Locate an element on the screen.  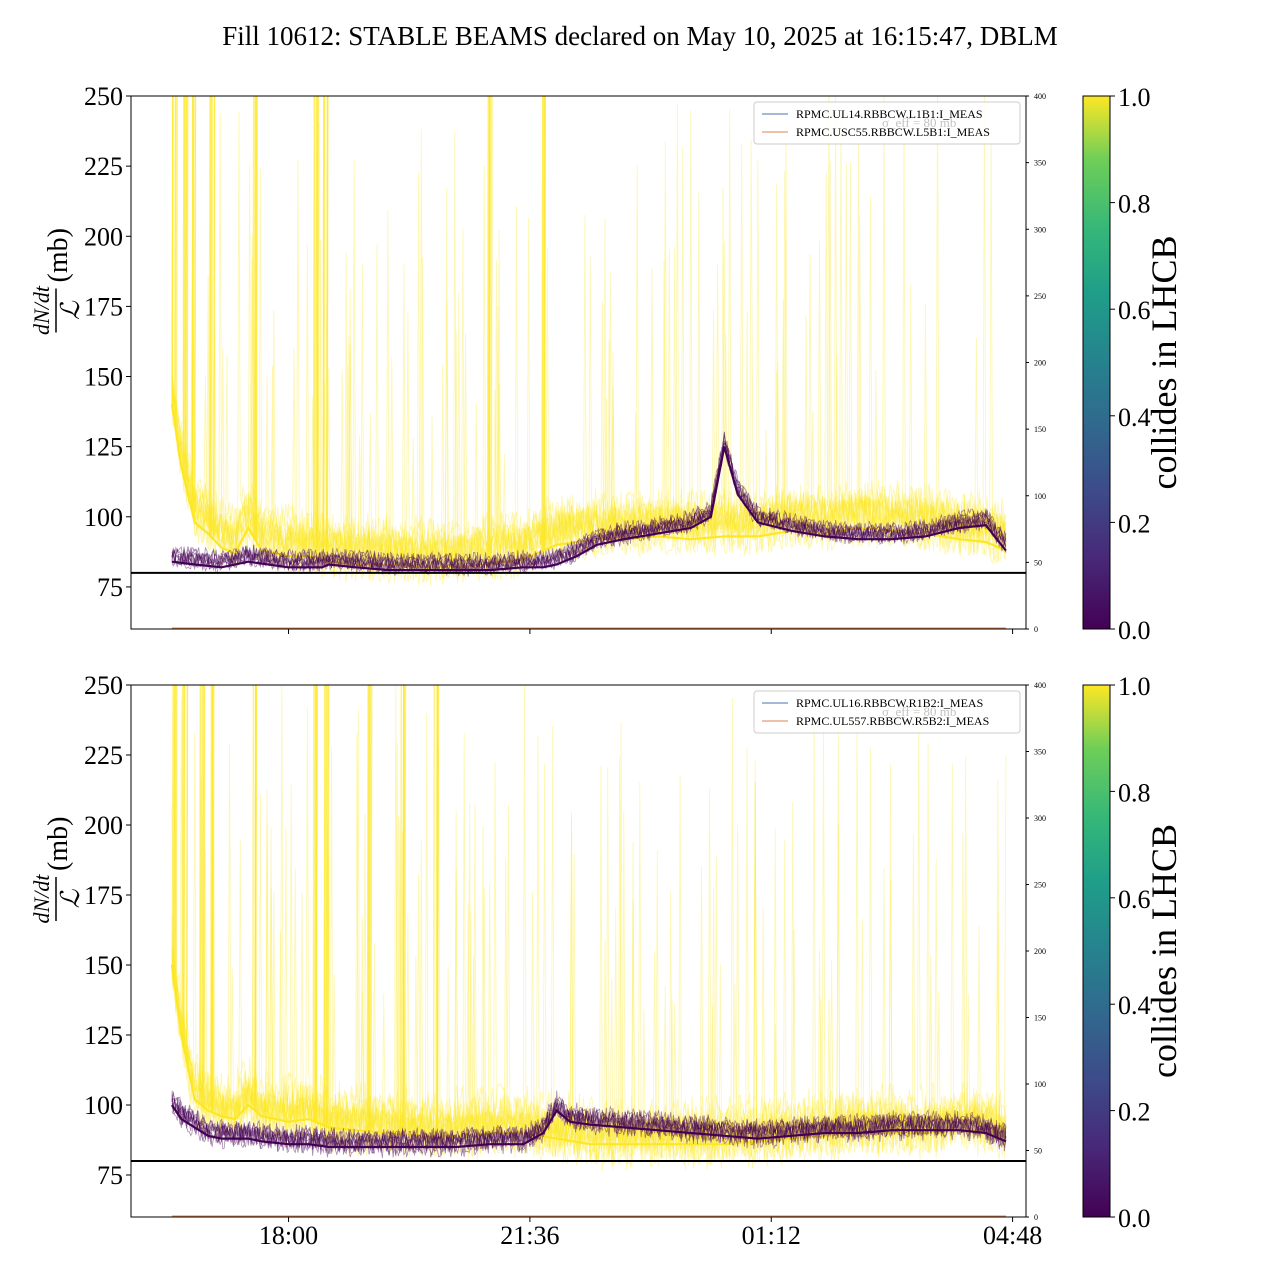
legend-entry: RPMC.UL16.RBBCW.R1B2:I_MEAS is located at coordinates (889, 703).